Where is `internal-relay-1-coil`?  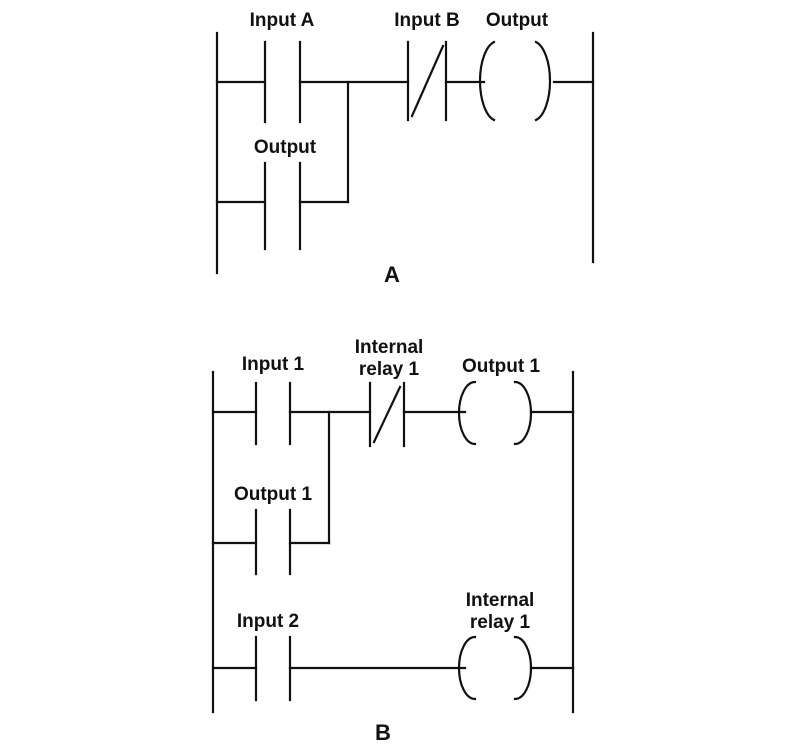 internal-relay-1-coil is located at coordinates (495, 668).